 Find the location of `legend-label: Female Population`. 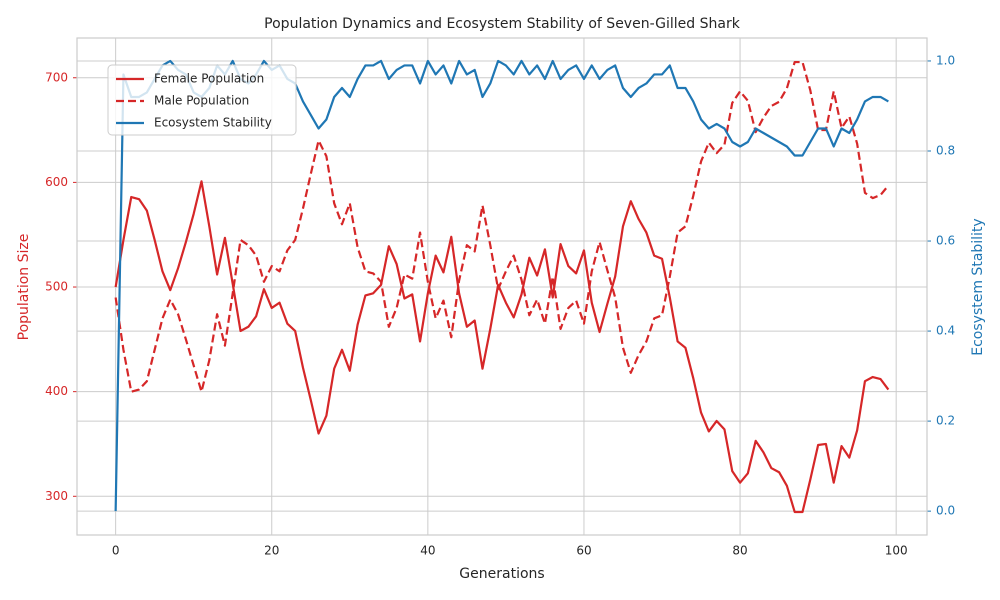

legend-label: Female Population is located at coordinates (209, 79).